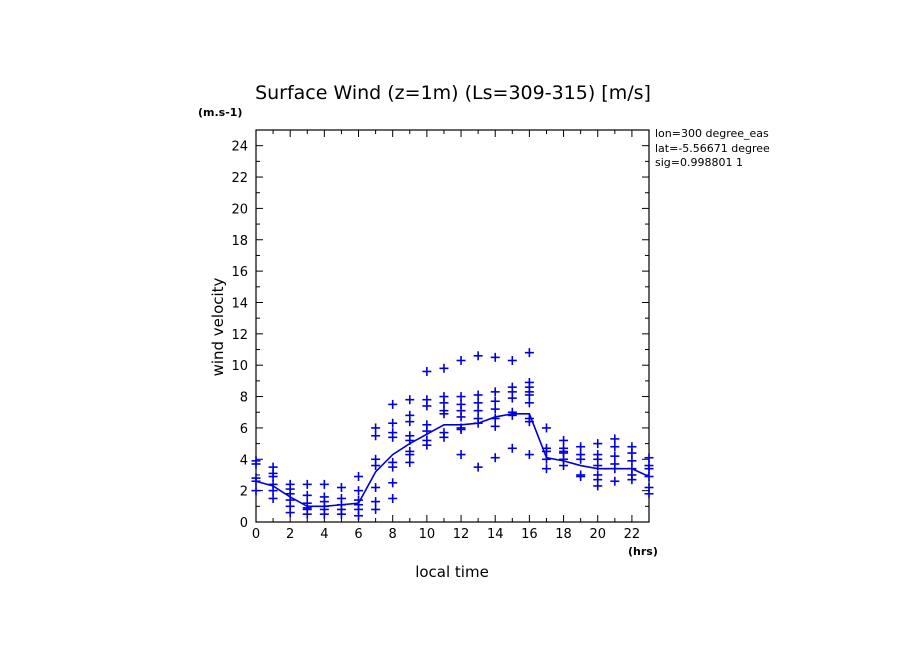 The width and height of the screenshot is (904, 654). What do you see at coordinates (324, 534) in the screenshot?
I see `x-tick-label: 4` at bounding box center [324, 534].